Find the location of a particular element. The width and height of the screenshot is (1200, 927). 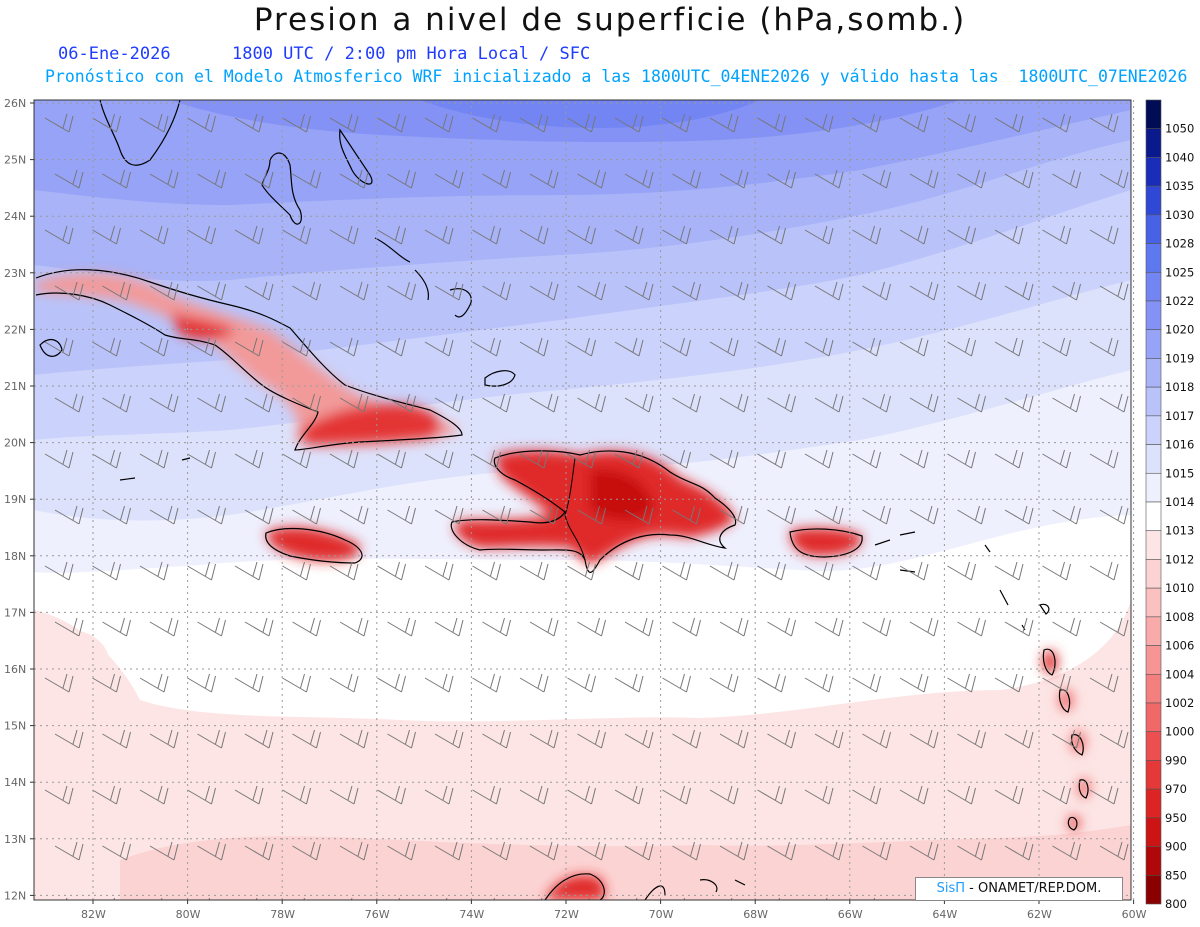

jamaica-pressure is located at coordinates (313, 544).